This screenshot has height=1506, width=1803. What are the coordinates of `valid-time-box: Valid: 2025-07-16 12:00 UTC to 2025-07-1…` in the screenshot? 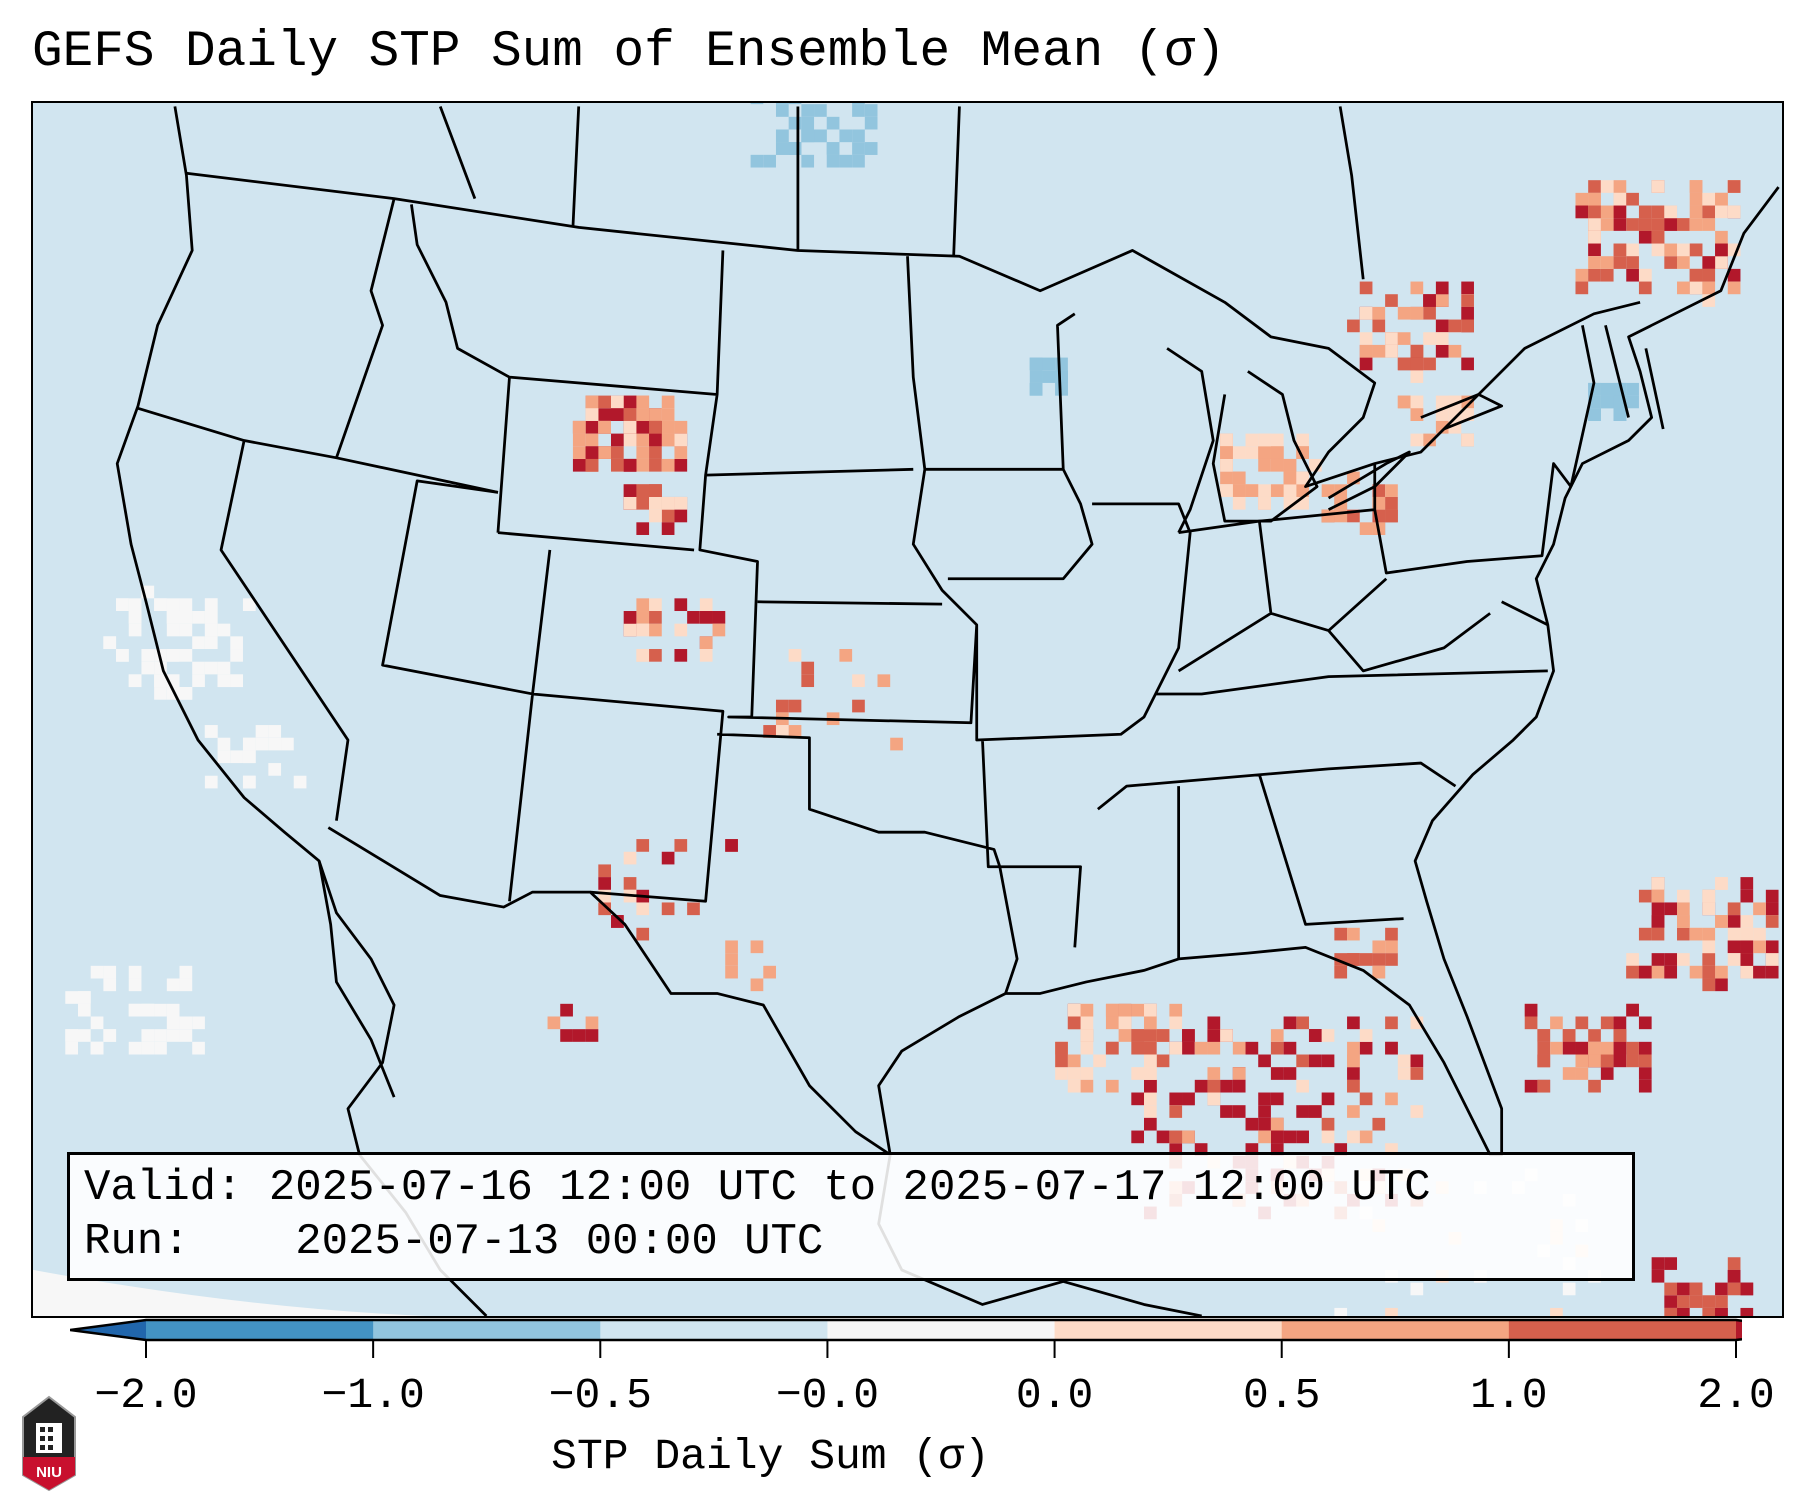 It's located at (851, 1216).